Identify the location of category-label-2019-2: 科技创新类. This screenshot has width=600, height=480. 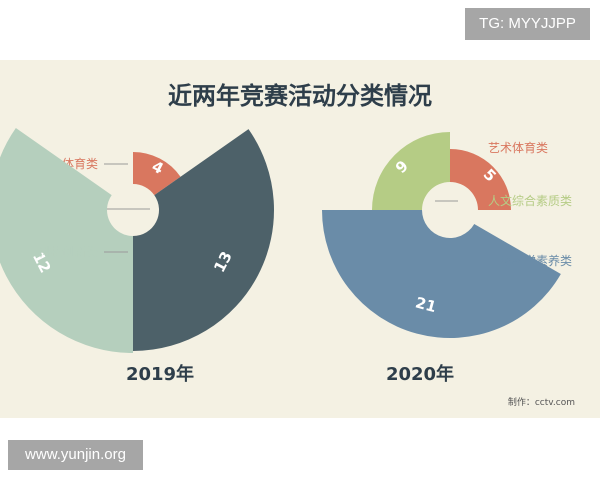
(68, 251).